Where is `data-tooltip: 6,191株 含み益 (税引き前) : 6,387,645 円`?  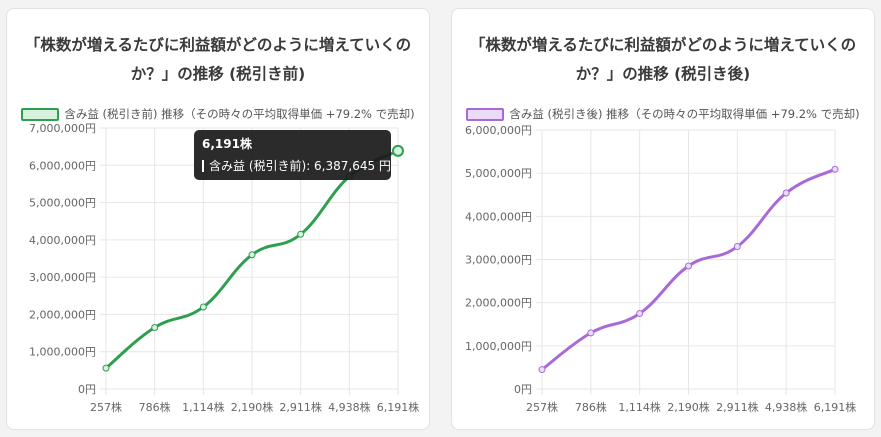 data-tooltip: 6,191株 含み益 (税引き前) : 6,387,645 円 is located at coordinates (292, 155).